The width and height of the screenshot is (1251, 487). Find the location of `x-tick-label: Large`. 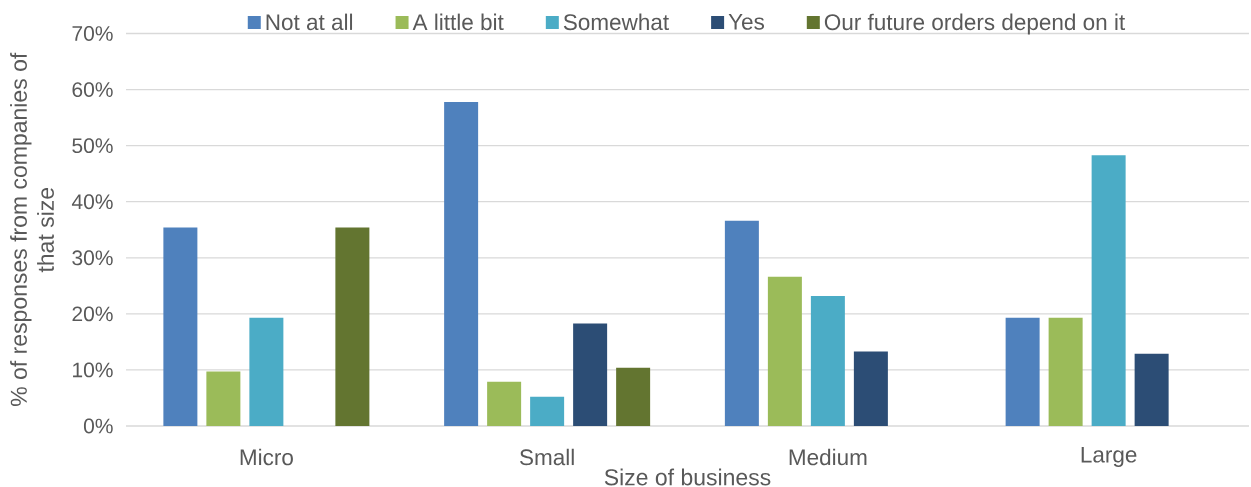

x-tick-label: Large is located at coordinates (1109, 457).